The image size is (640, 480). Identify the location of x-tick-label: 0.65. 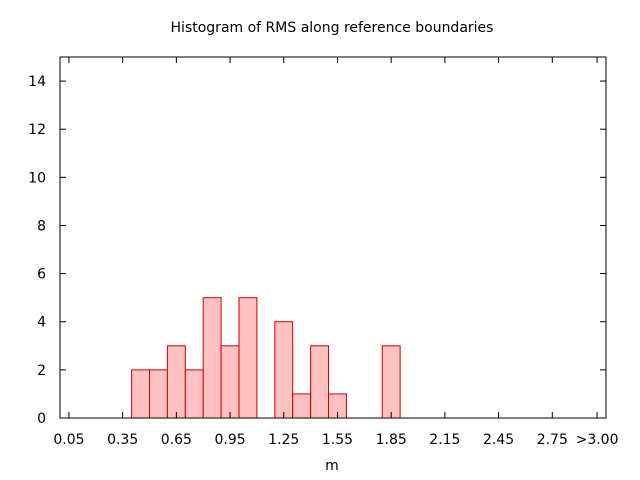
(176, 440).